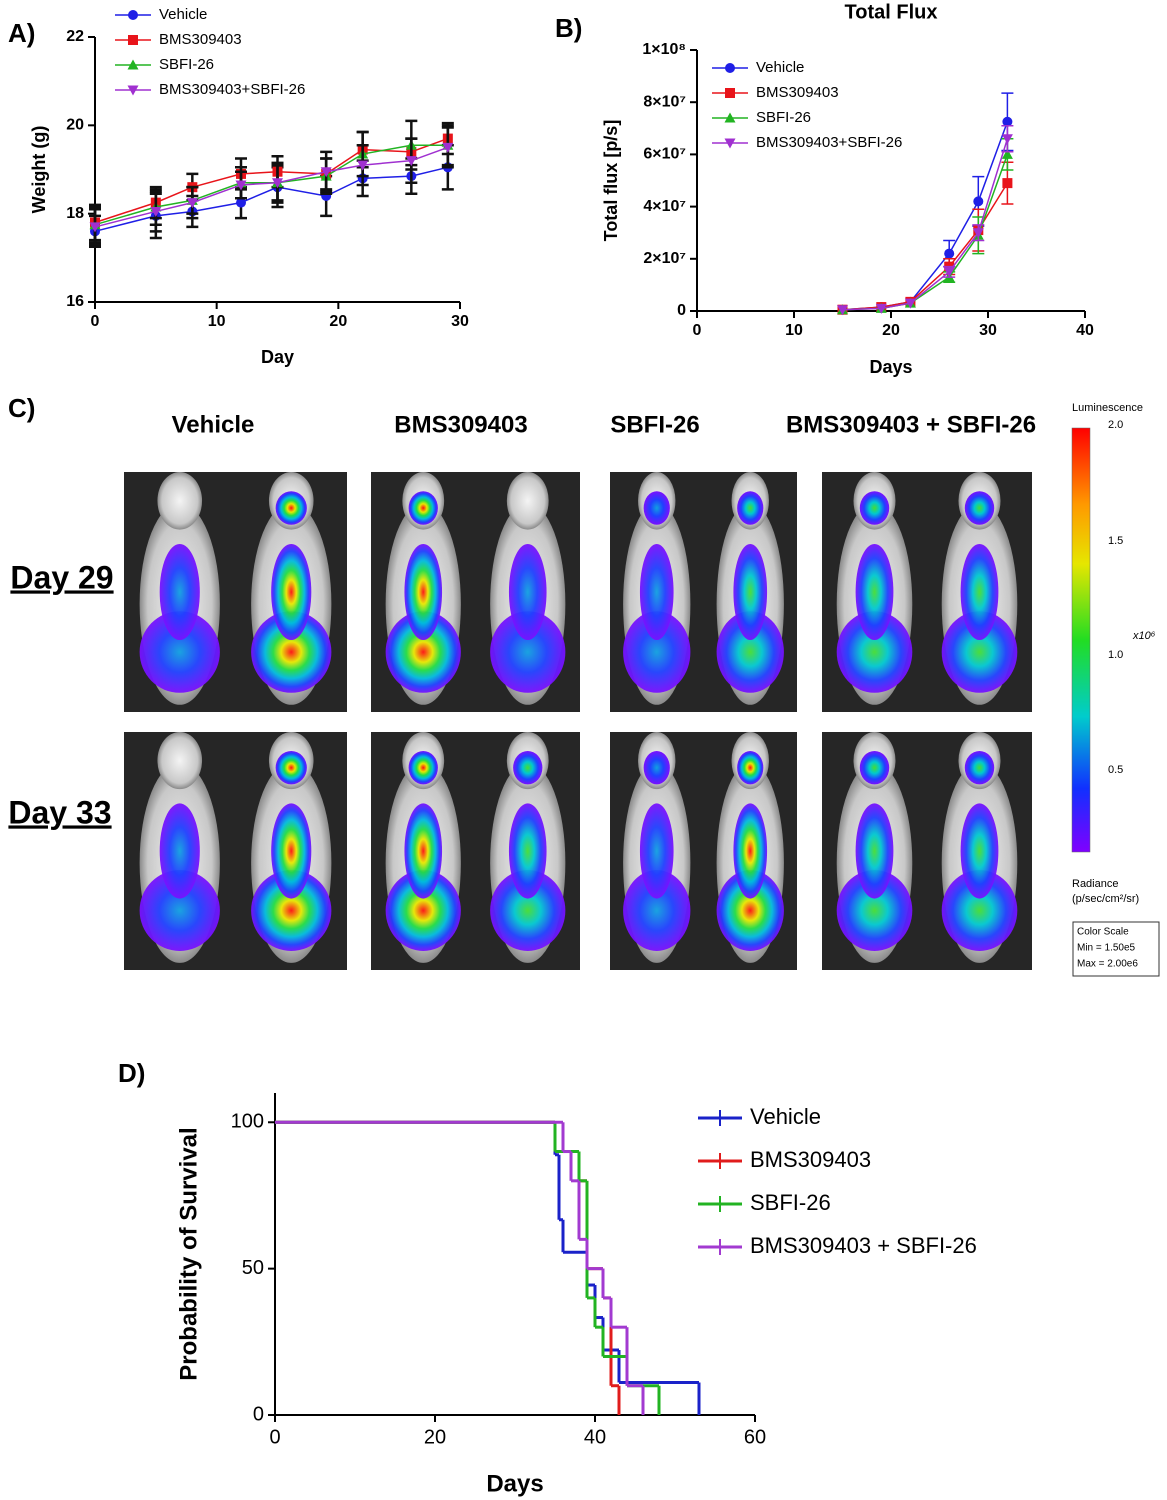 The height and width of the screenshot is (1500, 1167). Describe the element at coordinates (232, 89) in the screenshot. I see `legend-label: BMS309403+SBFI-26` at that location.